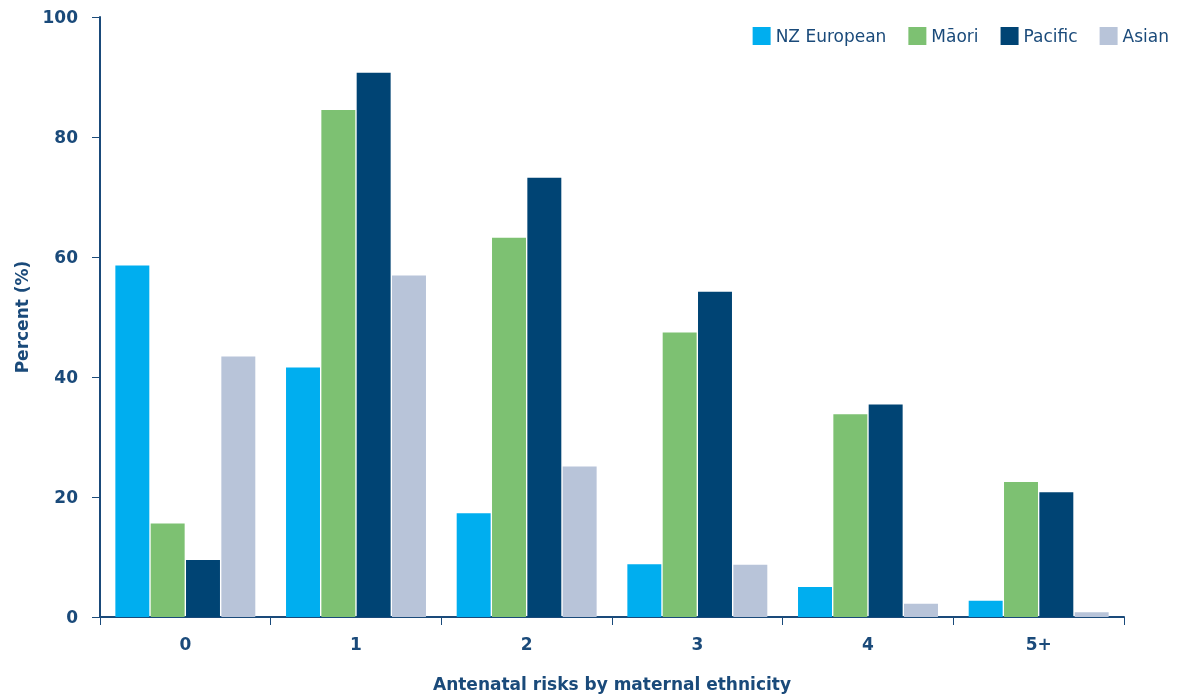 The height and width of the screenshot is (697, 1184). Describe the element at coordinates (185, 643) in the screenshot. I see `x-tick-label: 0` at that location.